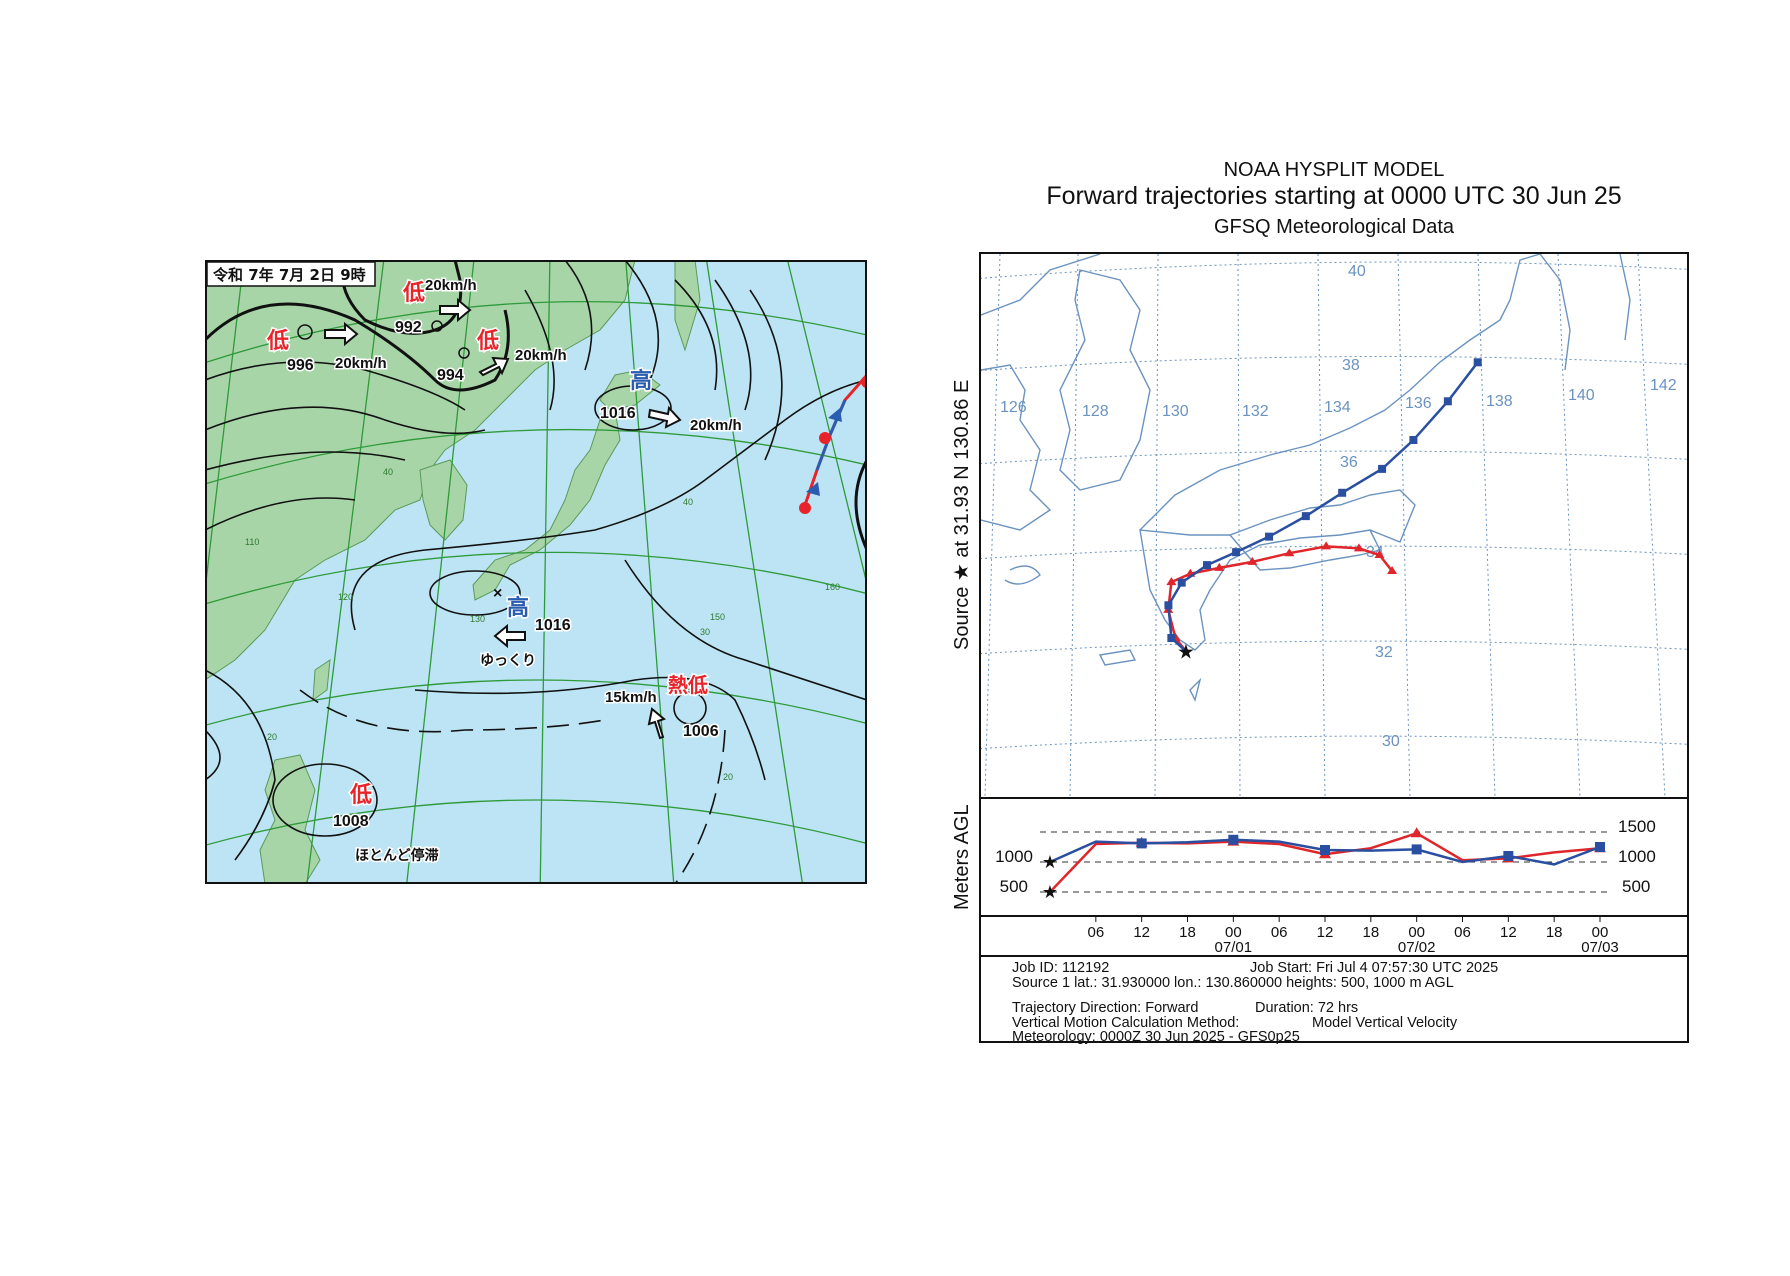  Describe the element at coordinates (413, 292) in the screenshot. I see `low-marker: 低` at that location.